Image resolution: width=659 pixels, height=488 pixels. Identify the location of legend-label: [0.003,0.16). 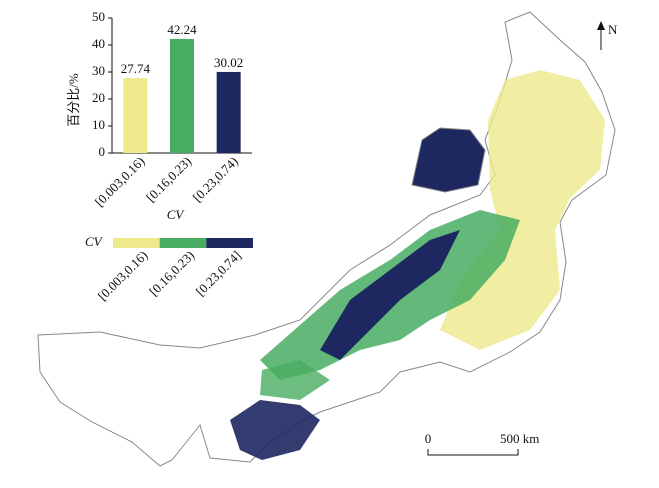
(123, 276).